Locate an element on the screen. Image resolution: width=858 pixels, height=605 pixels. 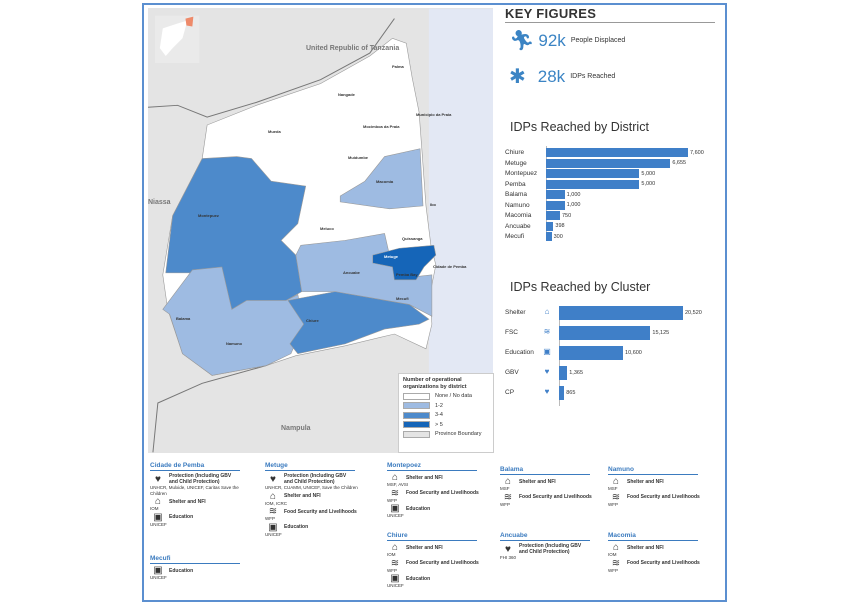
cluster-name: Education is located at coordinates (418, 508).